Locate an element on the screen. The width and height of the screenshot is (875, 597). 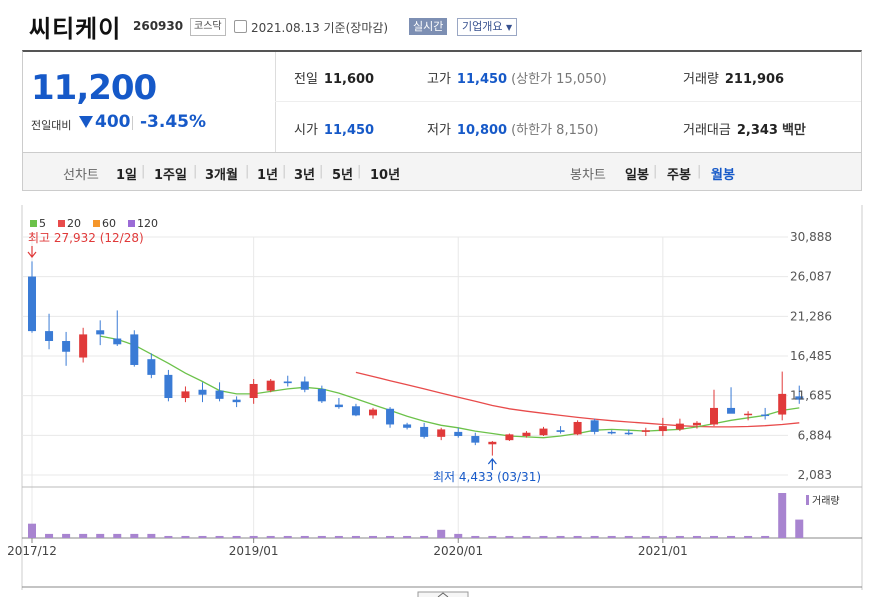
company-overview-button: 기업개요 ▼ is located at coordinates (487, 27).